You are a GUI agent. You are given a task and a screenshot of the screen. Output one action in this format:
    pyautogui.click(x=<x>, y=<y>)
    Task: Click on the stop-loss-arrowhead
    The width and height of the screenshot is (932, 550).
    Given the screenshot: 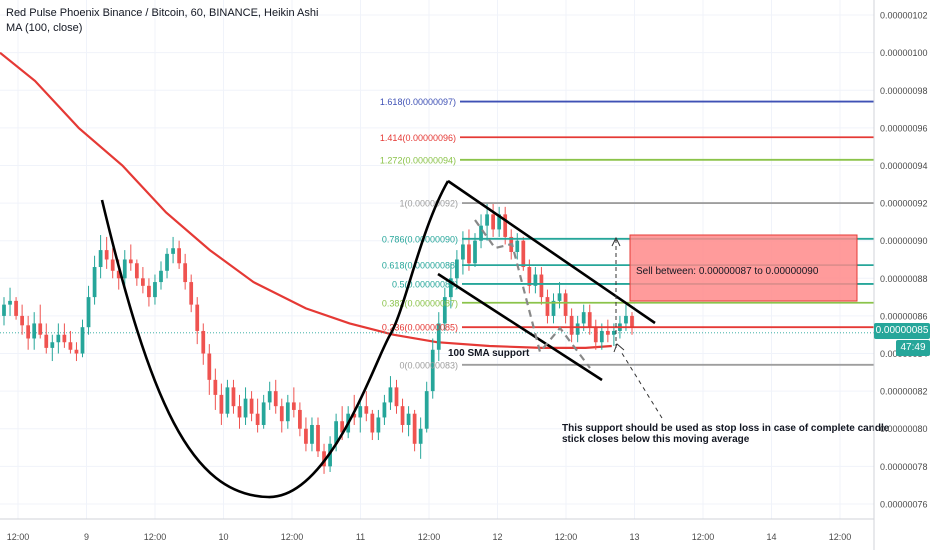 What is the action you would take?
    pyautogui.click(x=619, y=348)
    